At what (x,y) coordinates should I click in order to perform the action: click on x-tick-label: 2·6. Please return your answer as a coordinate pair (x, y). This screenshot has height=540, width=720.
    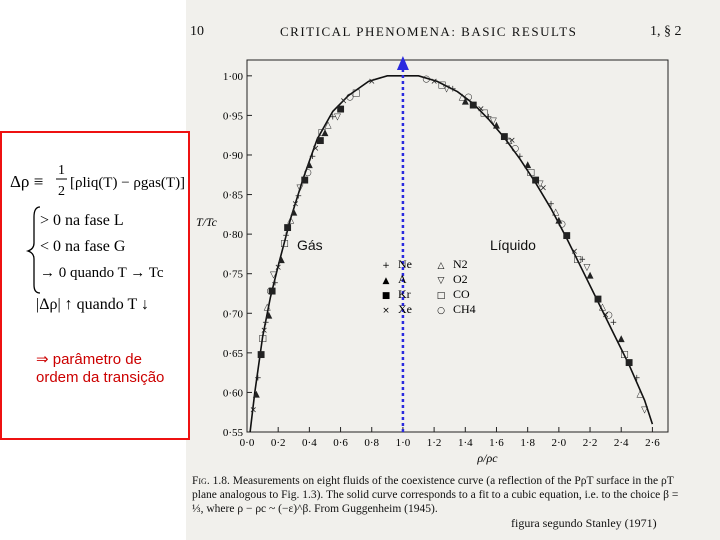
    Looking at the image, I should click on (652, 443).